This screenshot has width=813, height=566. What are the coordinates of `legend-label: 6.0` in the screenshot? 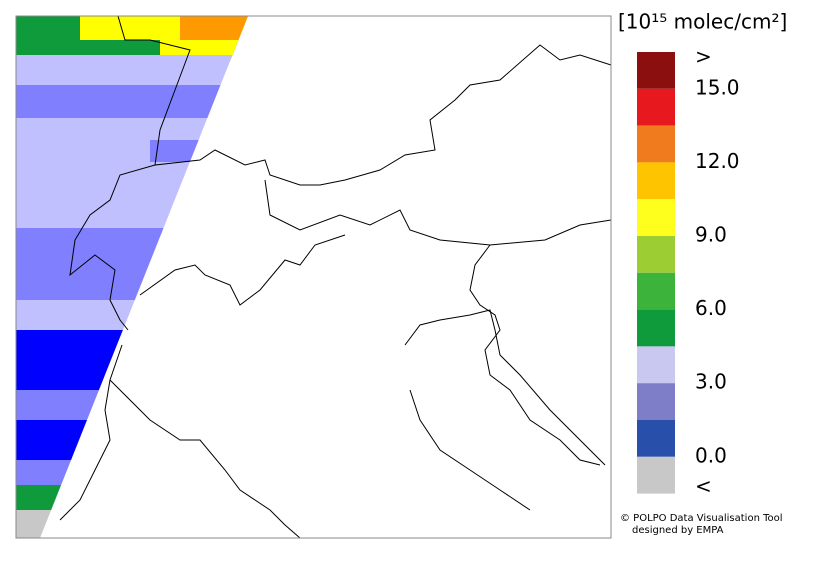 It's located at (711, 308).